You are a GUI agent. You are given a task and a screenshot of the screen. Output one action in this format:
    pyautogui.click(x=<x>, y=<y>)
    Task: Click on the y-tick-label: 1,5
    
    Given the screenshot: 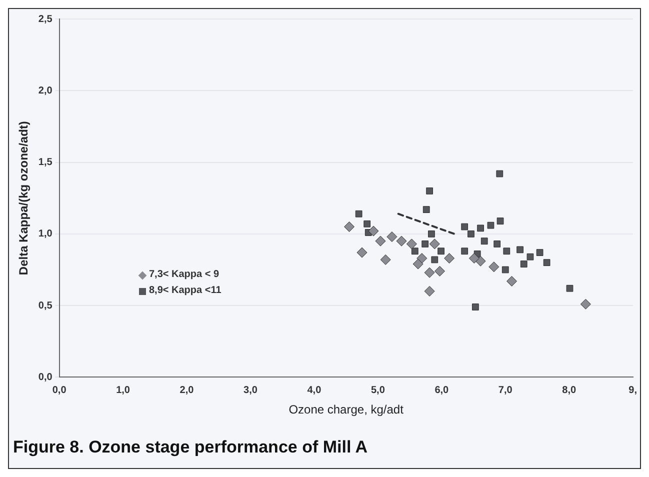 What is the action you would take?
    pyautogui.click(x=45, y=162)
    